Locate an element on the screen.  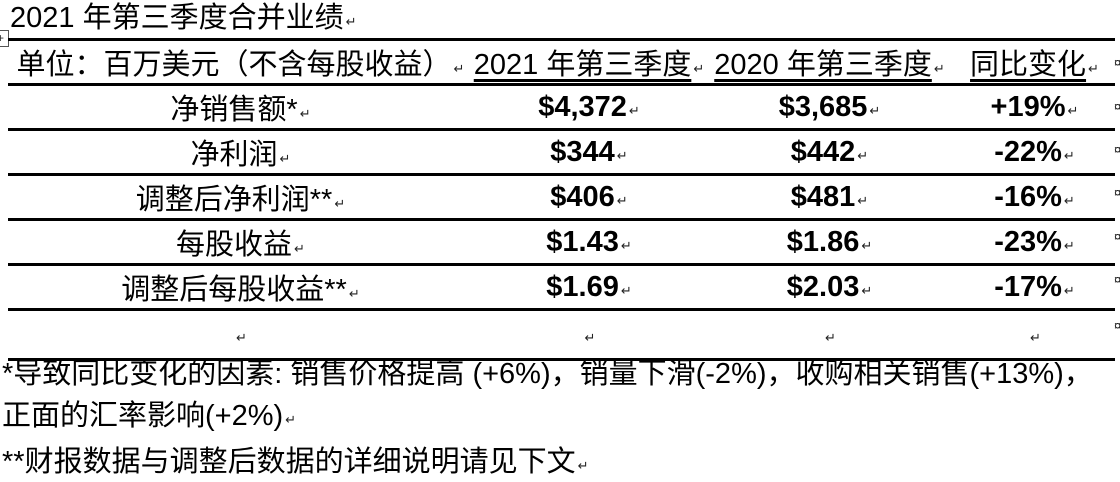
header-cell-2020: 2020 年第三季度 ↵ is located at coordinates (829, 62).